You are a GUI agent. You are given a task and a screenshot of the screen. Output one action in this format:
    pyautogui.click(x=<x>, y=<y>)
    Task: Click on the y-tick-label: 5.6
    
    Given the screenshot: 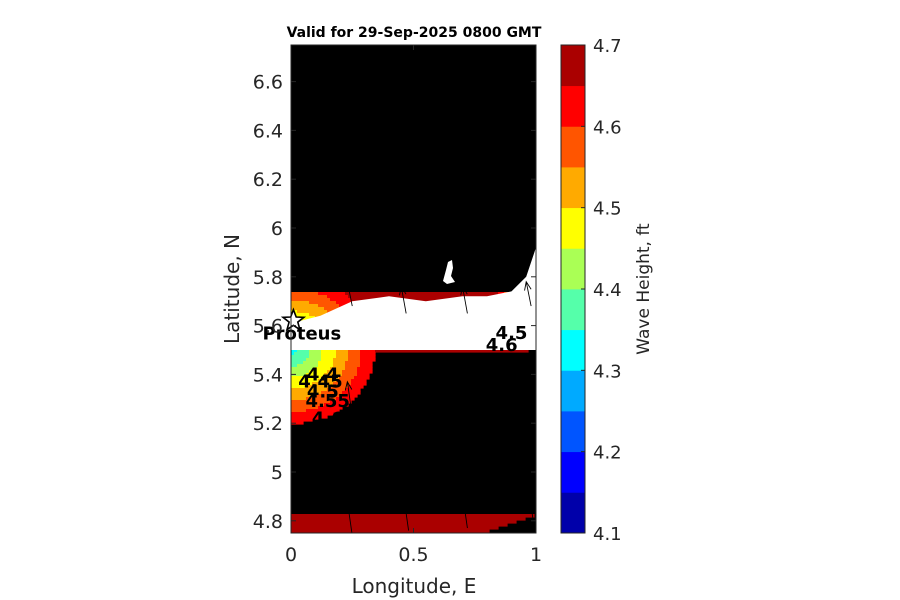 What is the action you would take?
    pyautogui.click(x=268, y=327)
    